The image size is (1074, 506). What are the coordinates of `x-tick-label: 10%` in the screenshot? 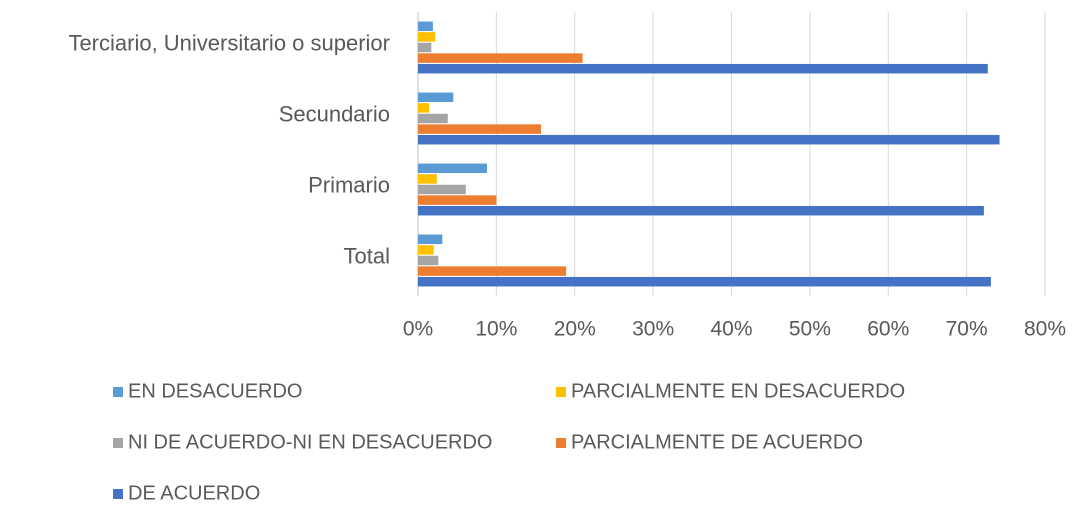 It's located at (496, 329).